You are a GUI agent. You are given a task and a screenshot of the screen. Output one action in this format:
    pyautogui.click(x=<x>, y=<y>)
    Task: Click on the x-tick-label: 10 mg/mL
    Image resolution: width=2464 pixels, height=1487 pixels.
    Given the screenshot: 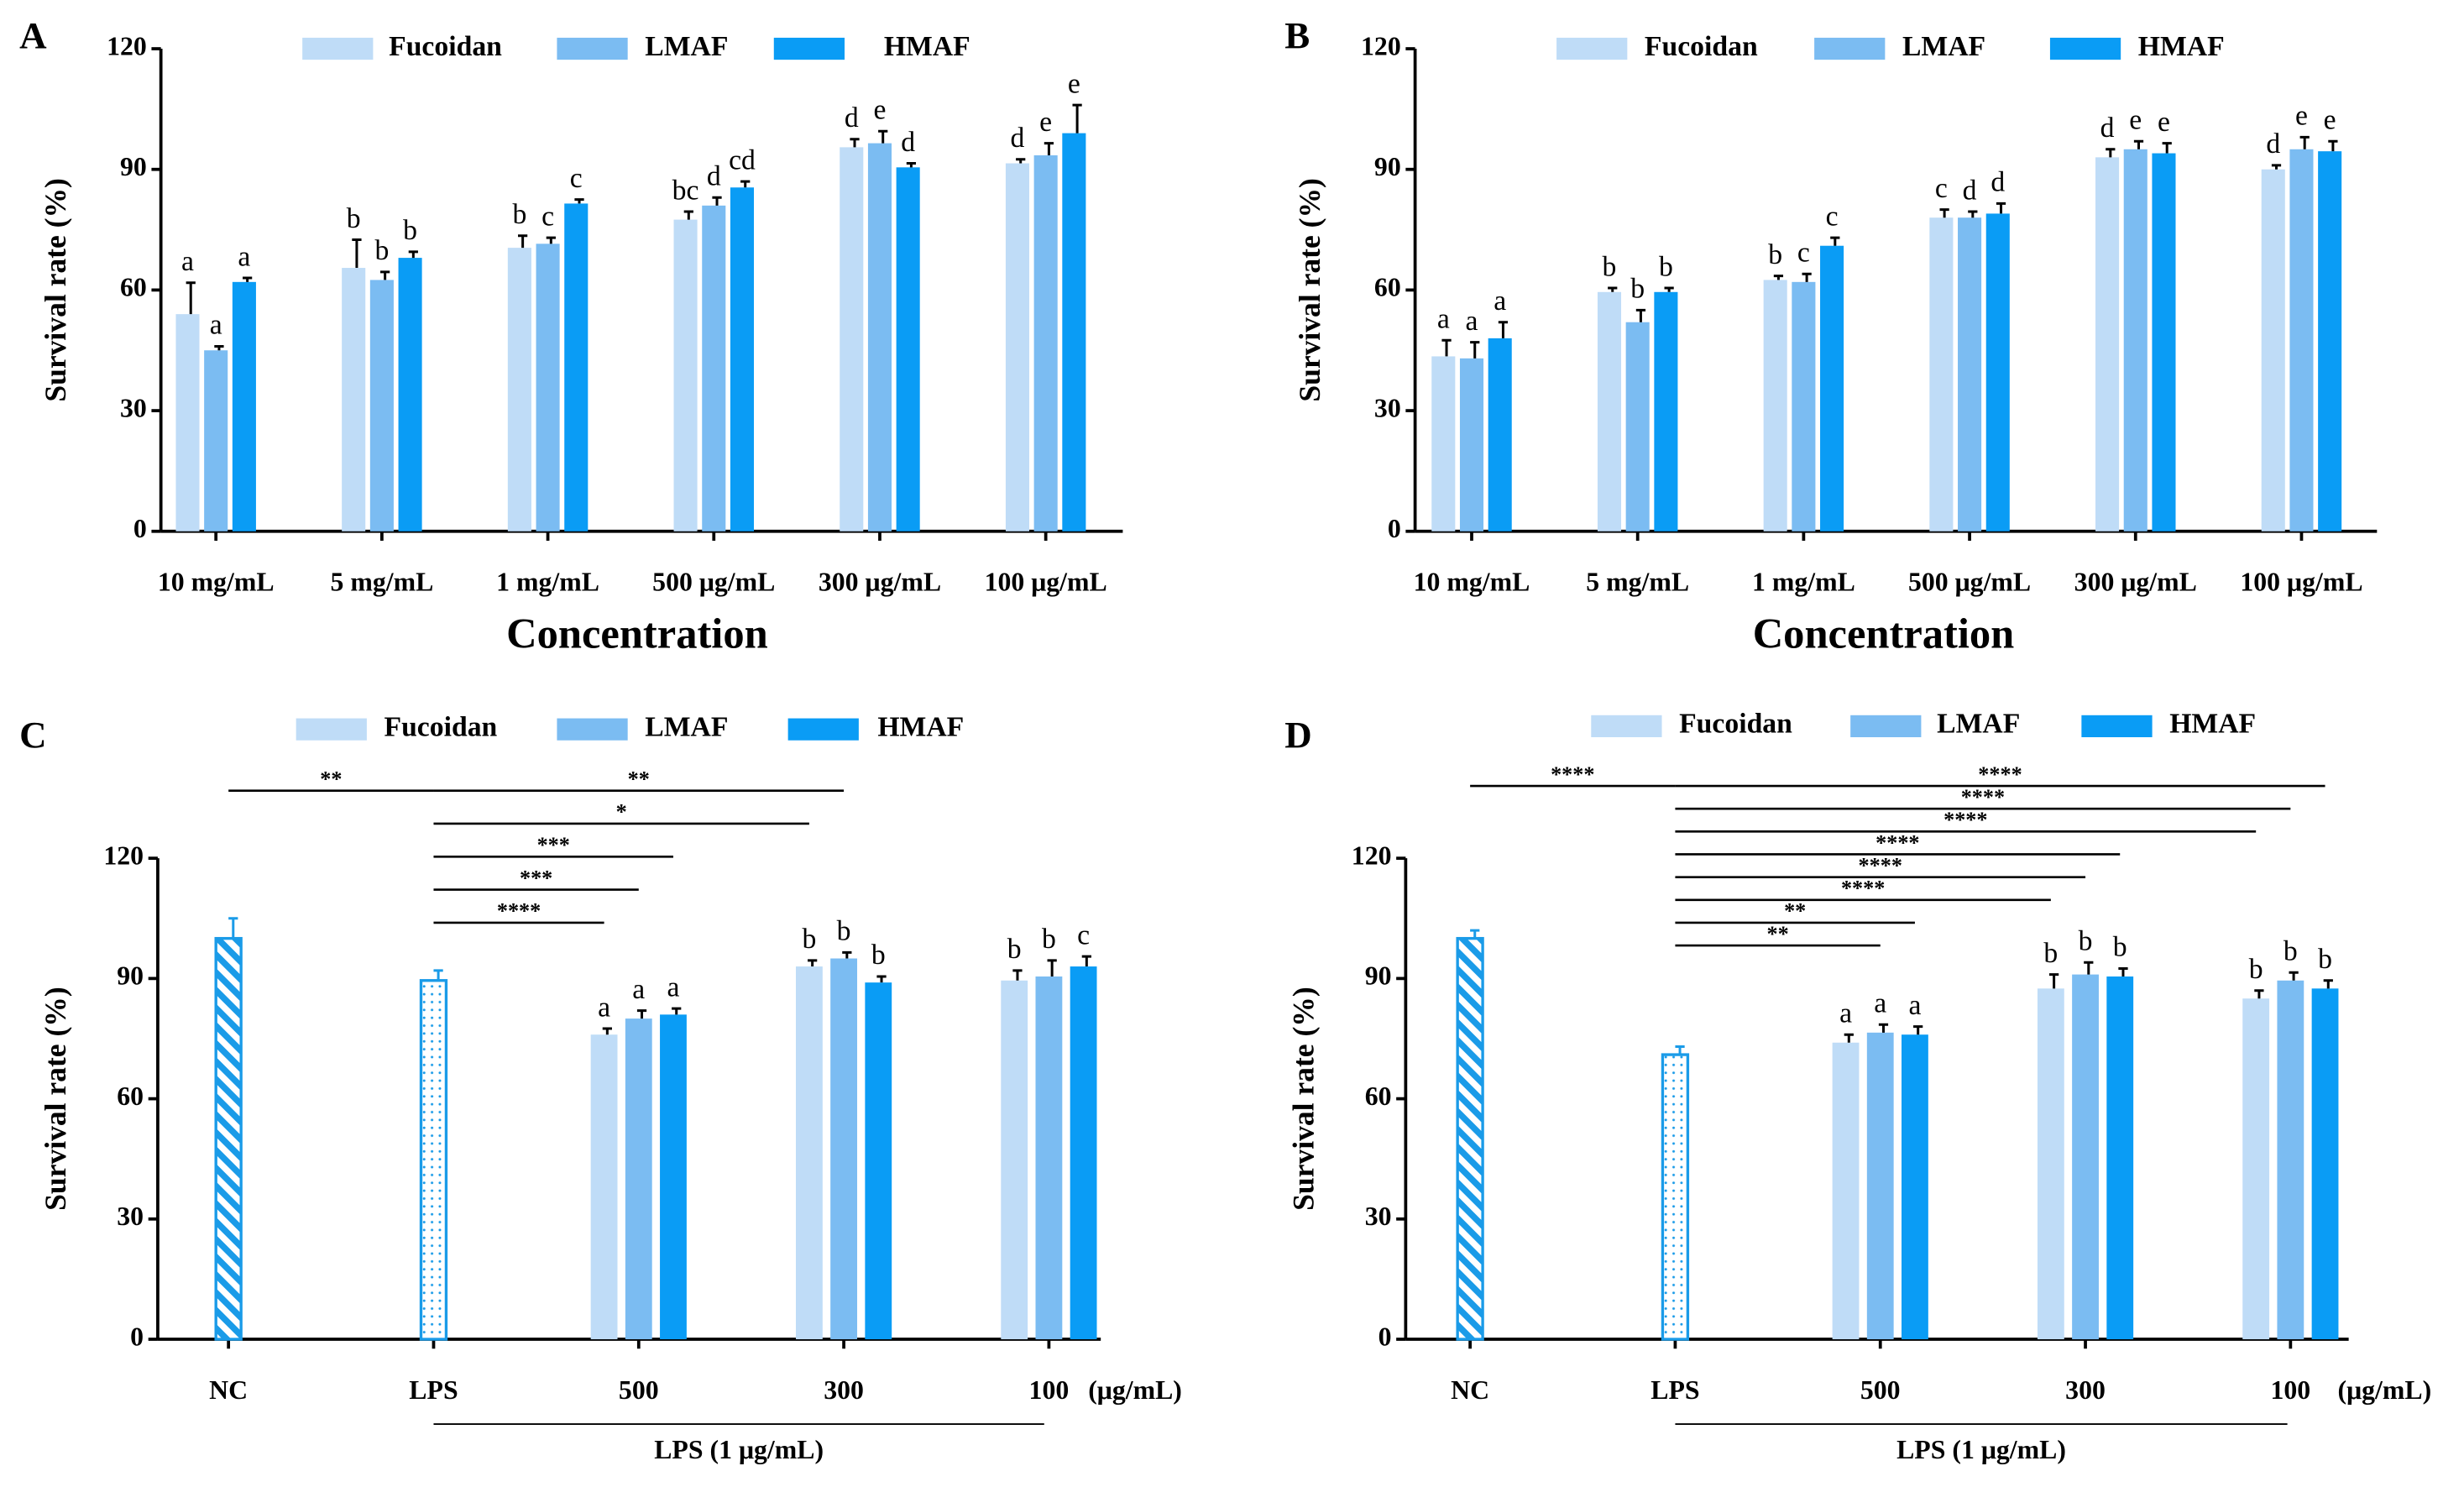 What is the action you would take?
    pyautogui.click(x=1472, y=582)
    